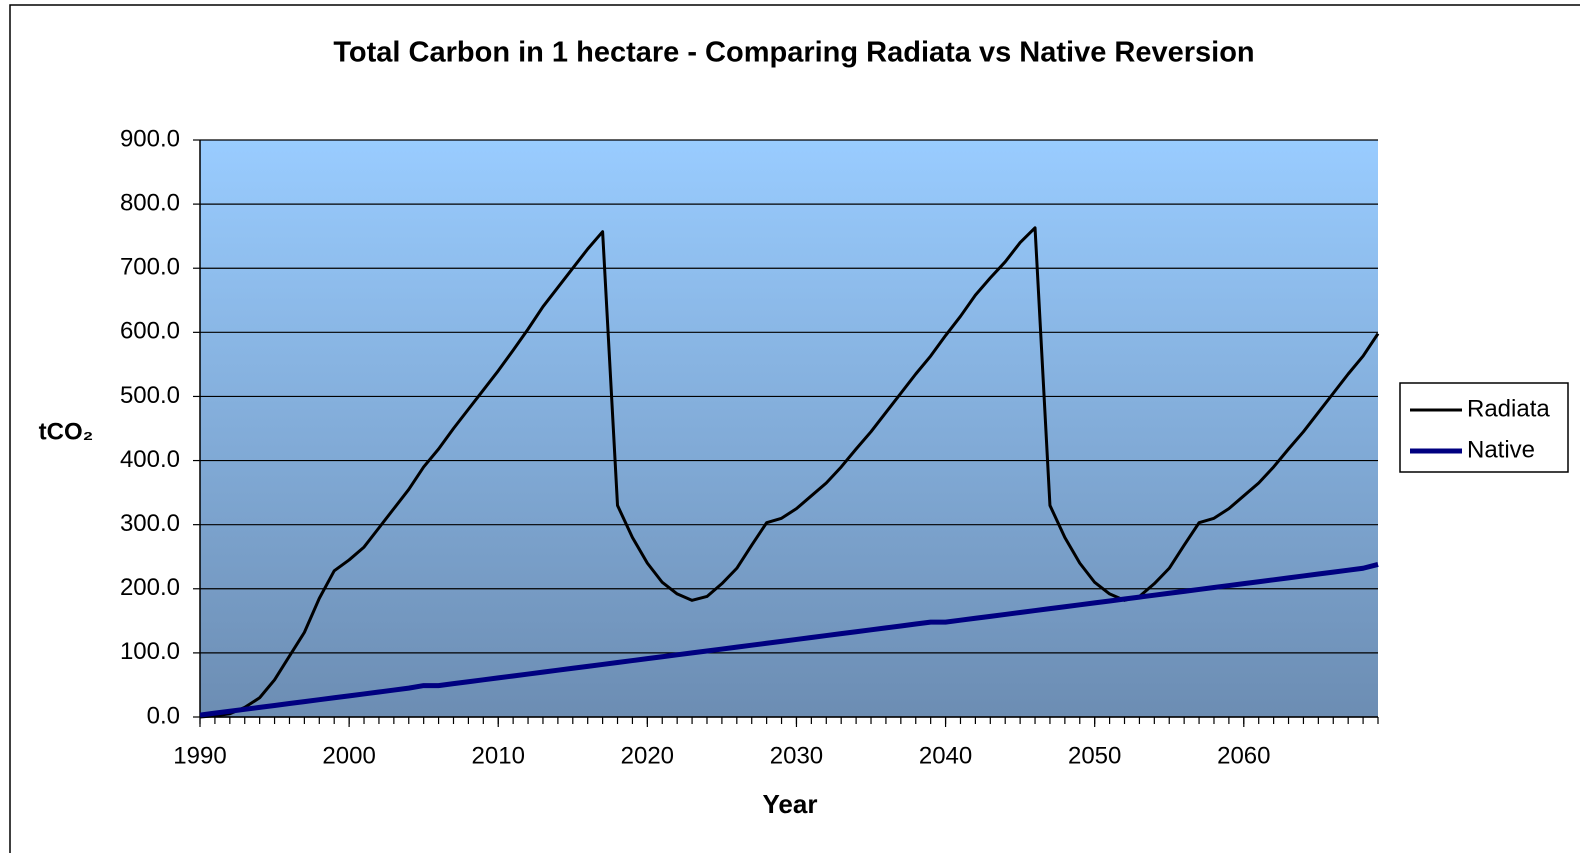 The width and height of the screenshot is (1580, 853). What do you see at coordinates (150, 138) in the screenshot?
I see `y-tick-label: 900.0` at bounding box center [150, 138].